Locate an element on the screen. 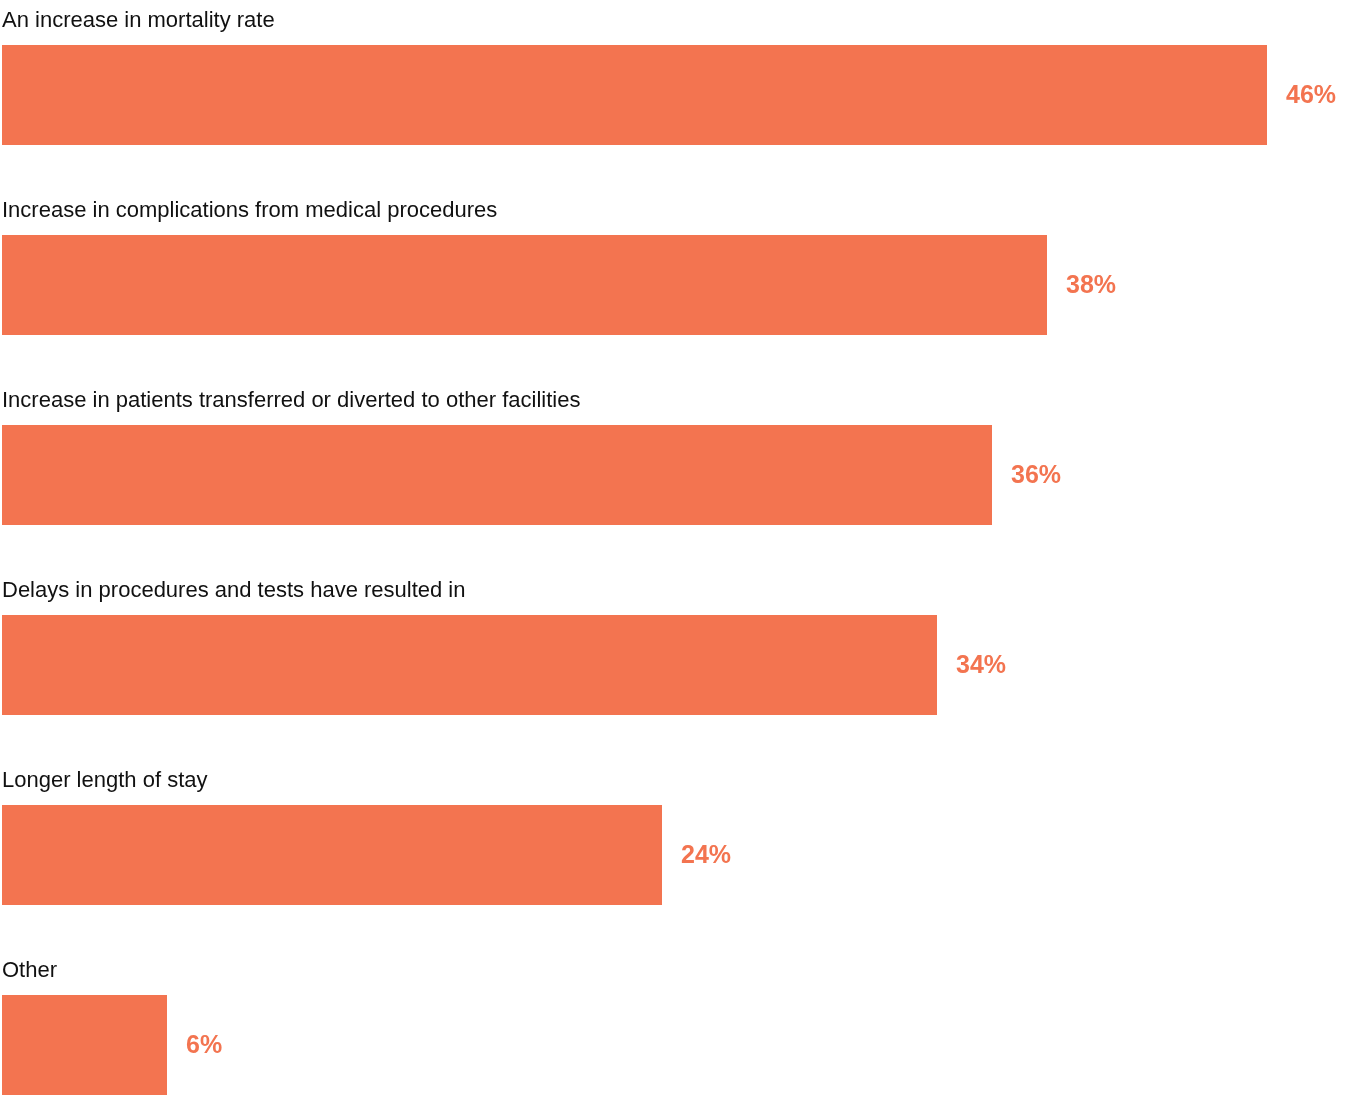 This screenshot has width=1345, height=1098. data-label: 34% is located at coordinates (981, 664).